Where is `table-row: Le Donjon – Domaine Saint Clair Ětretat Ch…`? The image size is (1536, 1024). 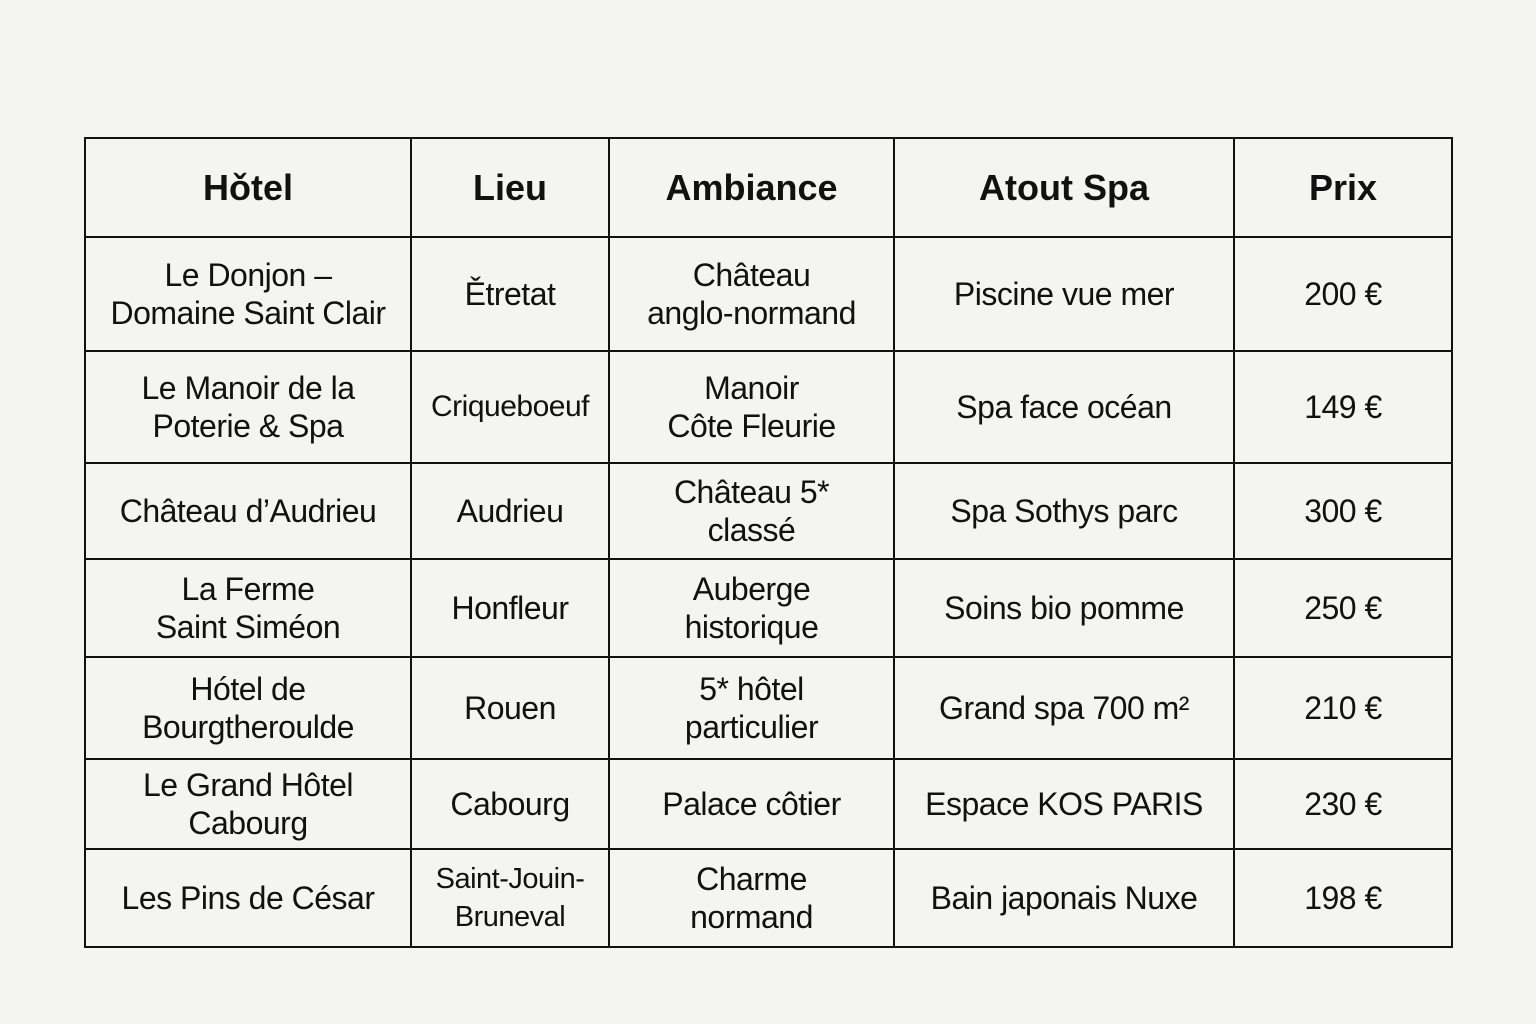
table-row: Le Donjon – Domaine Saint Clair Ětretat Ch… is located at coordinates (768, 294).